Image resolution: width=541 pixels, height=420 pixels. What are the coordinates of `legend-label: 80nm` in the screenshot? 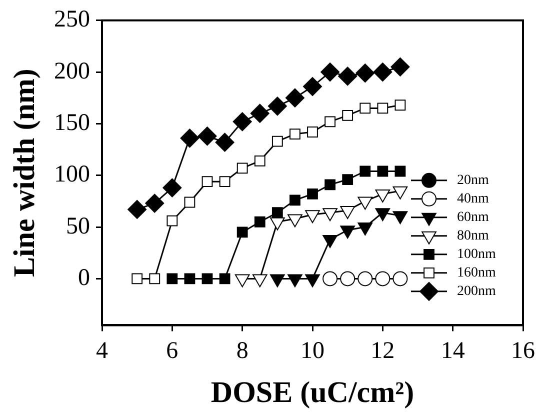 It's located at (473, 236).